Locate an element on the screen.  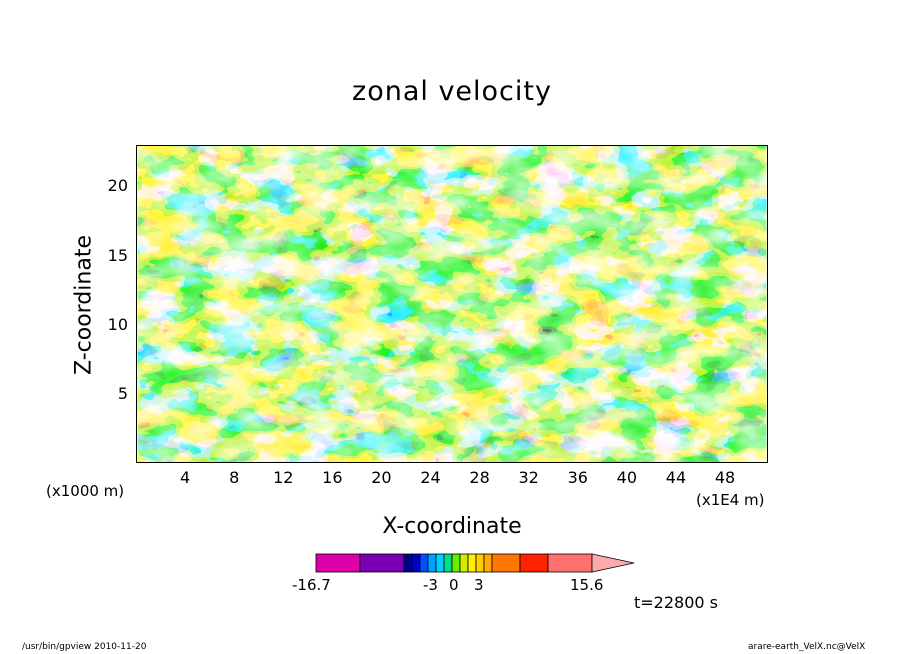
y-tick-label: 10 is located at coordinates (117, 324).